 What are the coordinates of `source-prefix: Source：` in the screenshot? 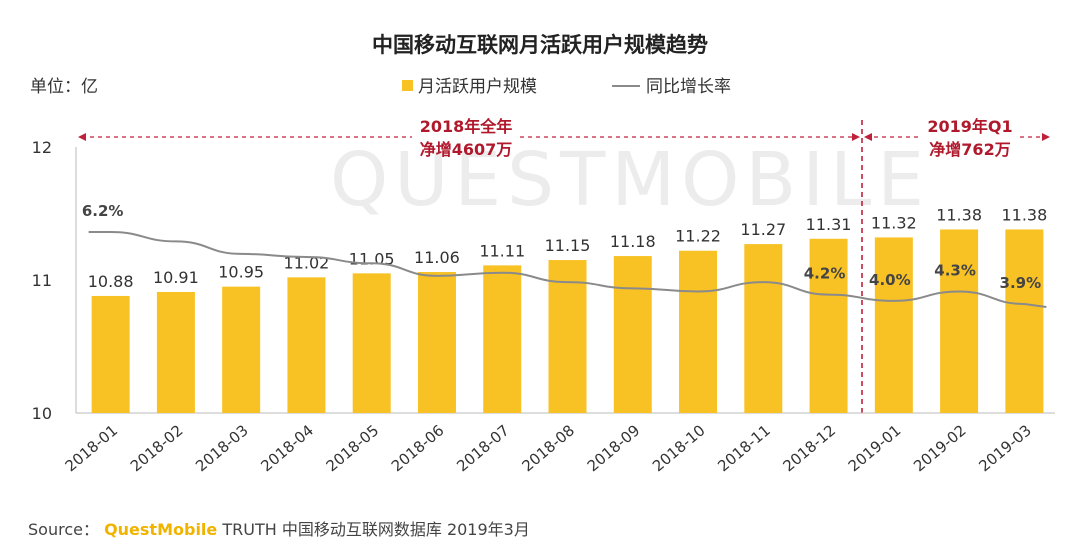 It's located at (63, 529).